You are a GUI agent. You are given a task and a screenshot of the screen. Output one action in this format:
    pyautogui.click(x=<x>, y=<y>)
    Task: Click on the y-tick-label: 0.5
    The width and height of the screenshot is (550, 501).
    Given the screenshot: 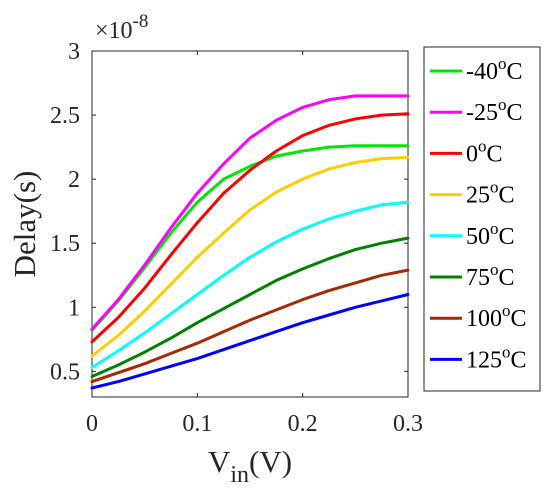 What is the action you would take?
    pyautogui.click(x=65, y=372)
    